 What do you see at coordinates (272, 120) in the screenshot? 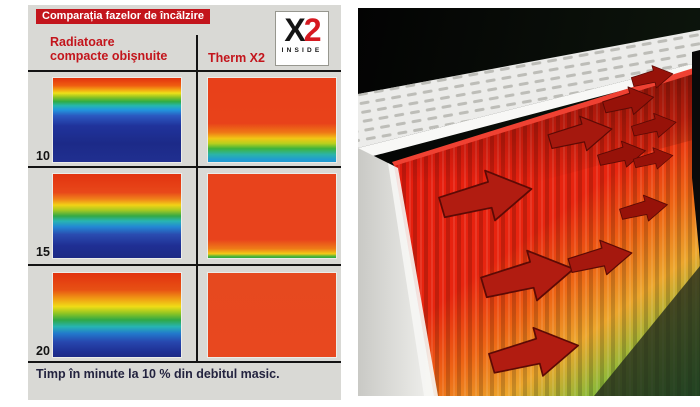
I see `thermal-image-thermx2-10min` at bounding box center [272, 120].